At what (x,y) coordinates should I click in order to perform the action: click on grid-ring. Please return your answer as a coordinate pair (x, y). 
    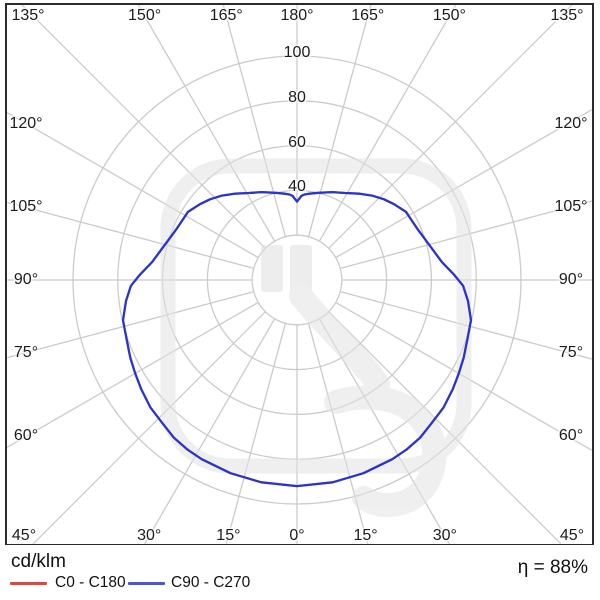
    Looking at the image, I should click on (297, 280).